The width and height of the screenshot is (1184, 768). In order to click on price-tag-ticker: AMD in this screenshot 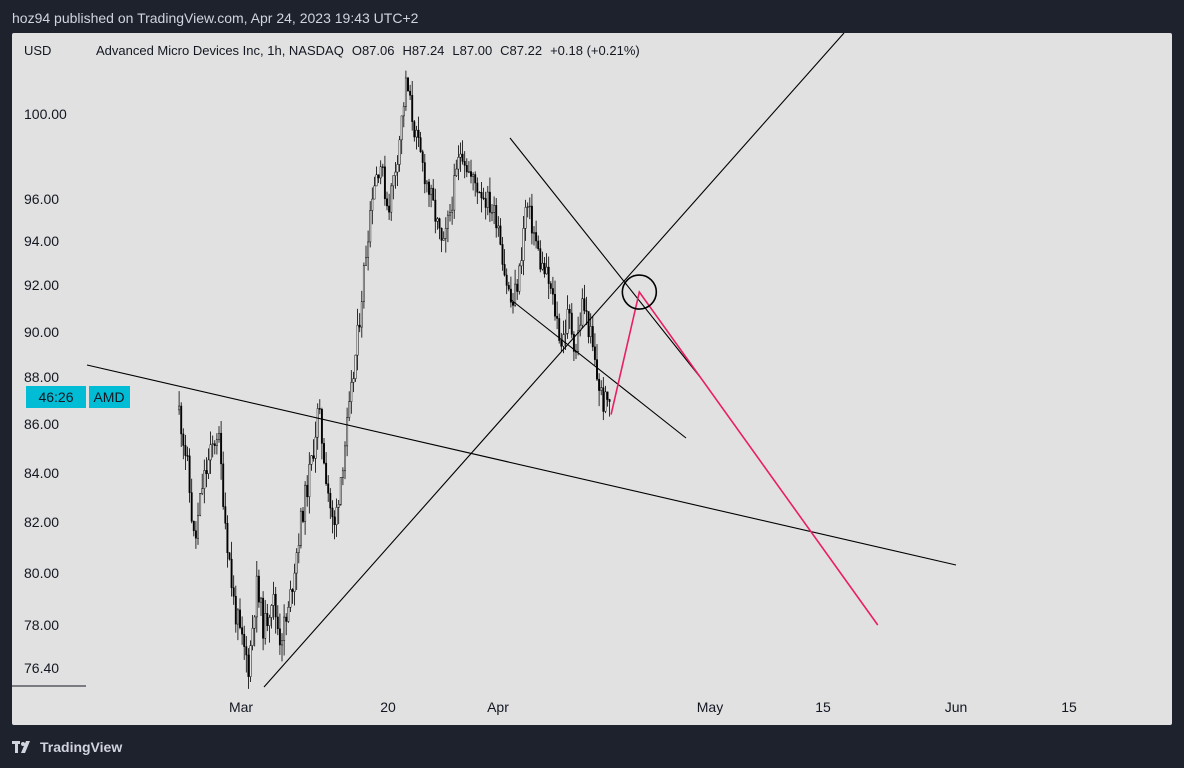, I will do `click(108, 397)`.